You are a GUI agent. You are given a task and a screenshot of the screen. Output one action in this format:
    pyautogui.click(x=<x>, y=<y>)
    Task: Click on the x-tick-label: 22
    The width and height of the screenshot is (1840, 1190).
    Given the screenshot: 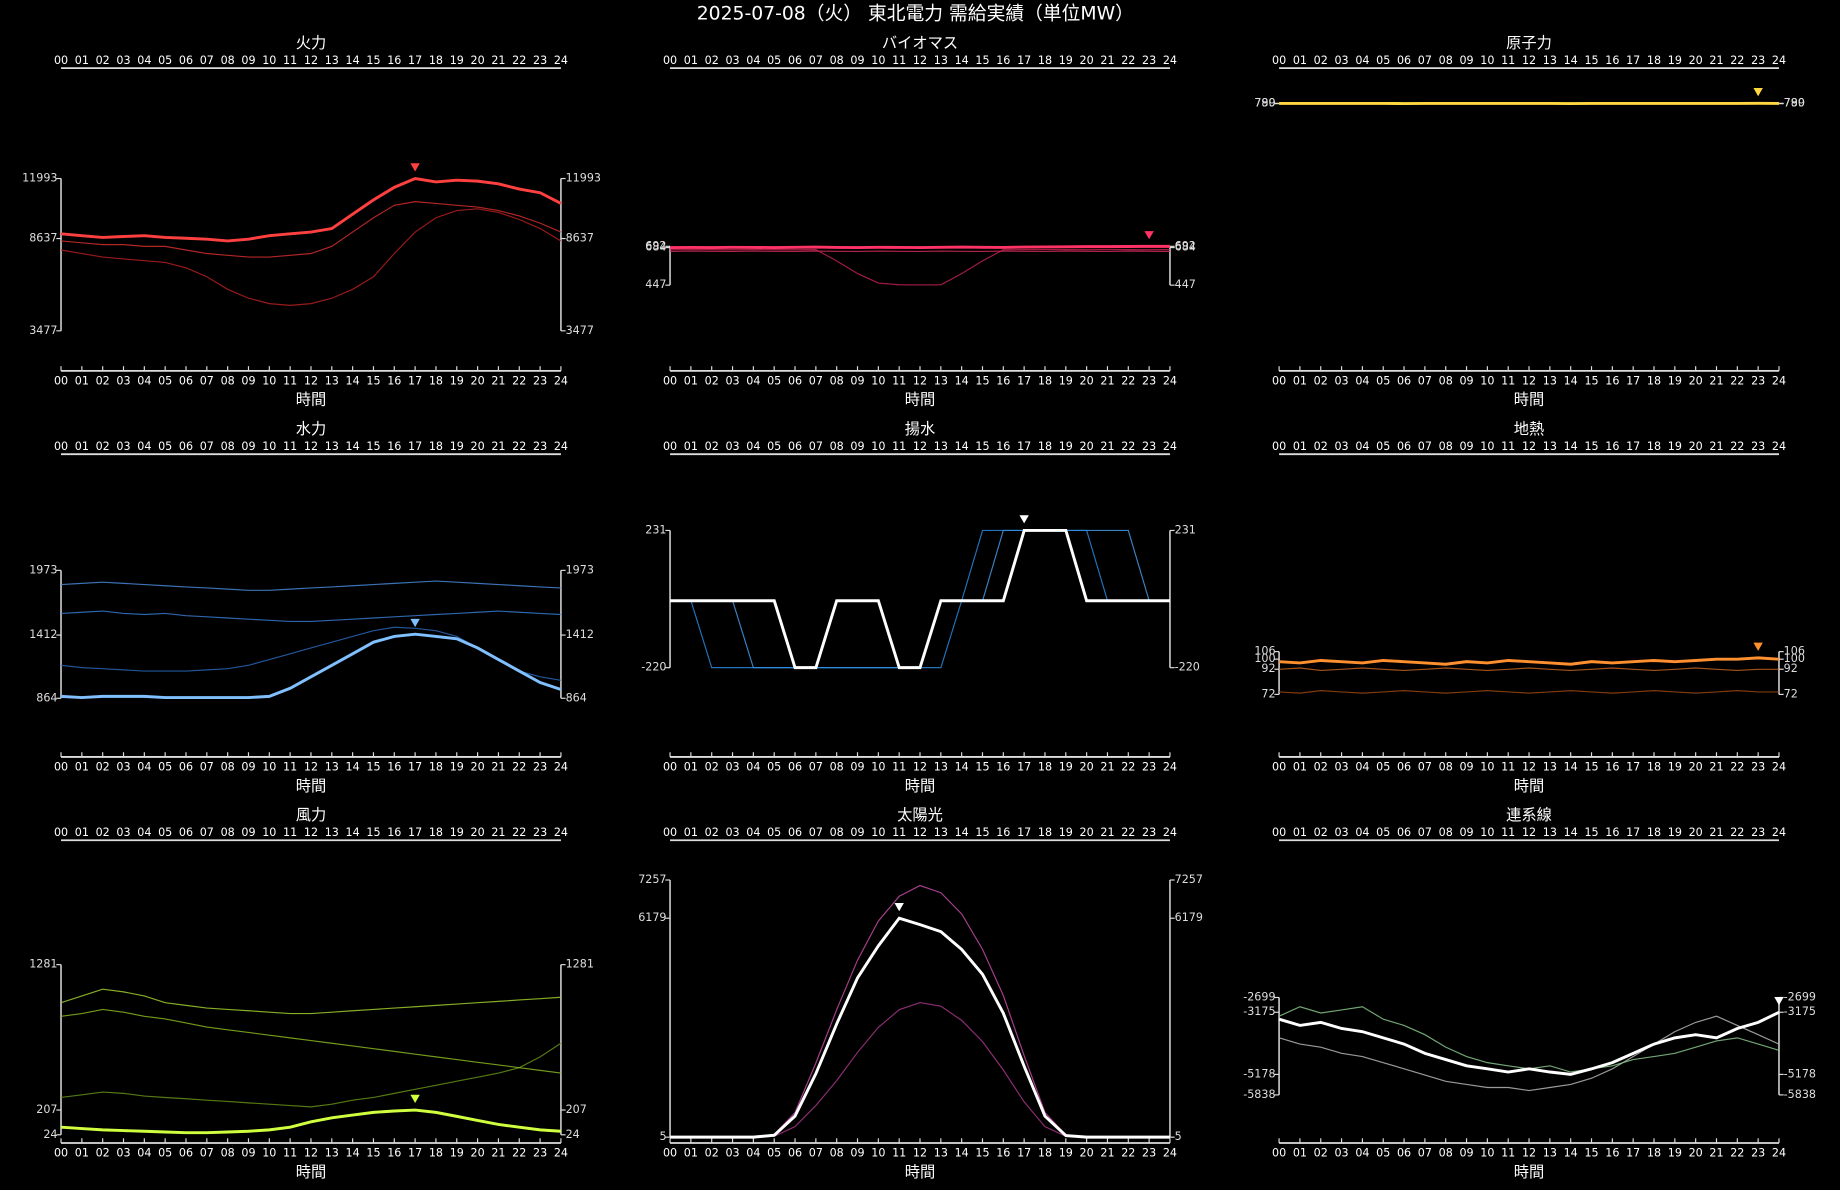 What is the action you would take?
    pyautogui.click(x=1737, y=832)
    